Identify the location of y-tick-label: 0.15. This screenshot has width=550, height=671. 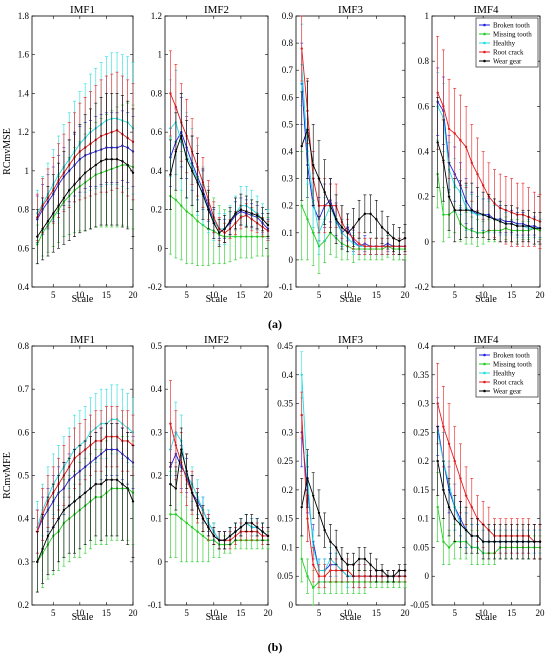
(421, 490).